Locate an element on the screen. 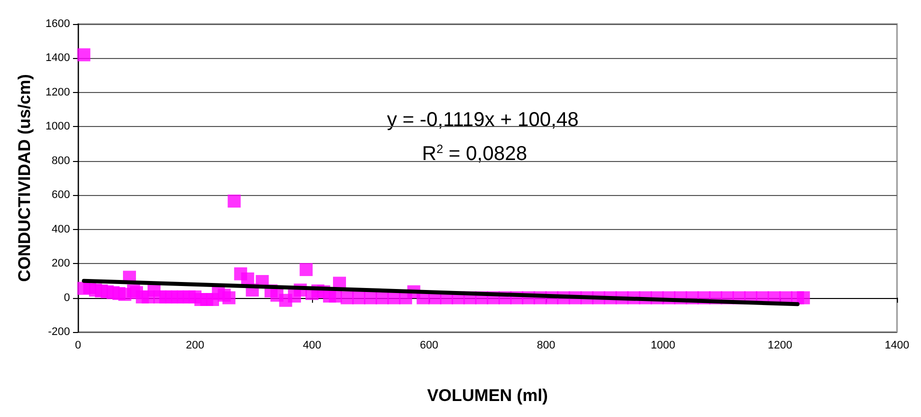 The image size is (921, 417). x-axis-title: VOLUMEN (ml) is located at coordinates (487, 395).